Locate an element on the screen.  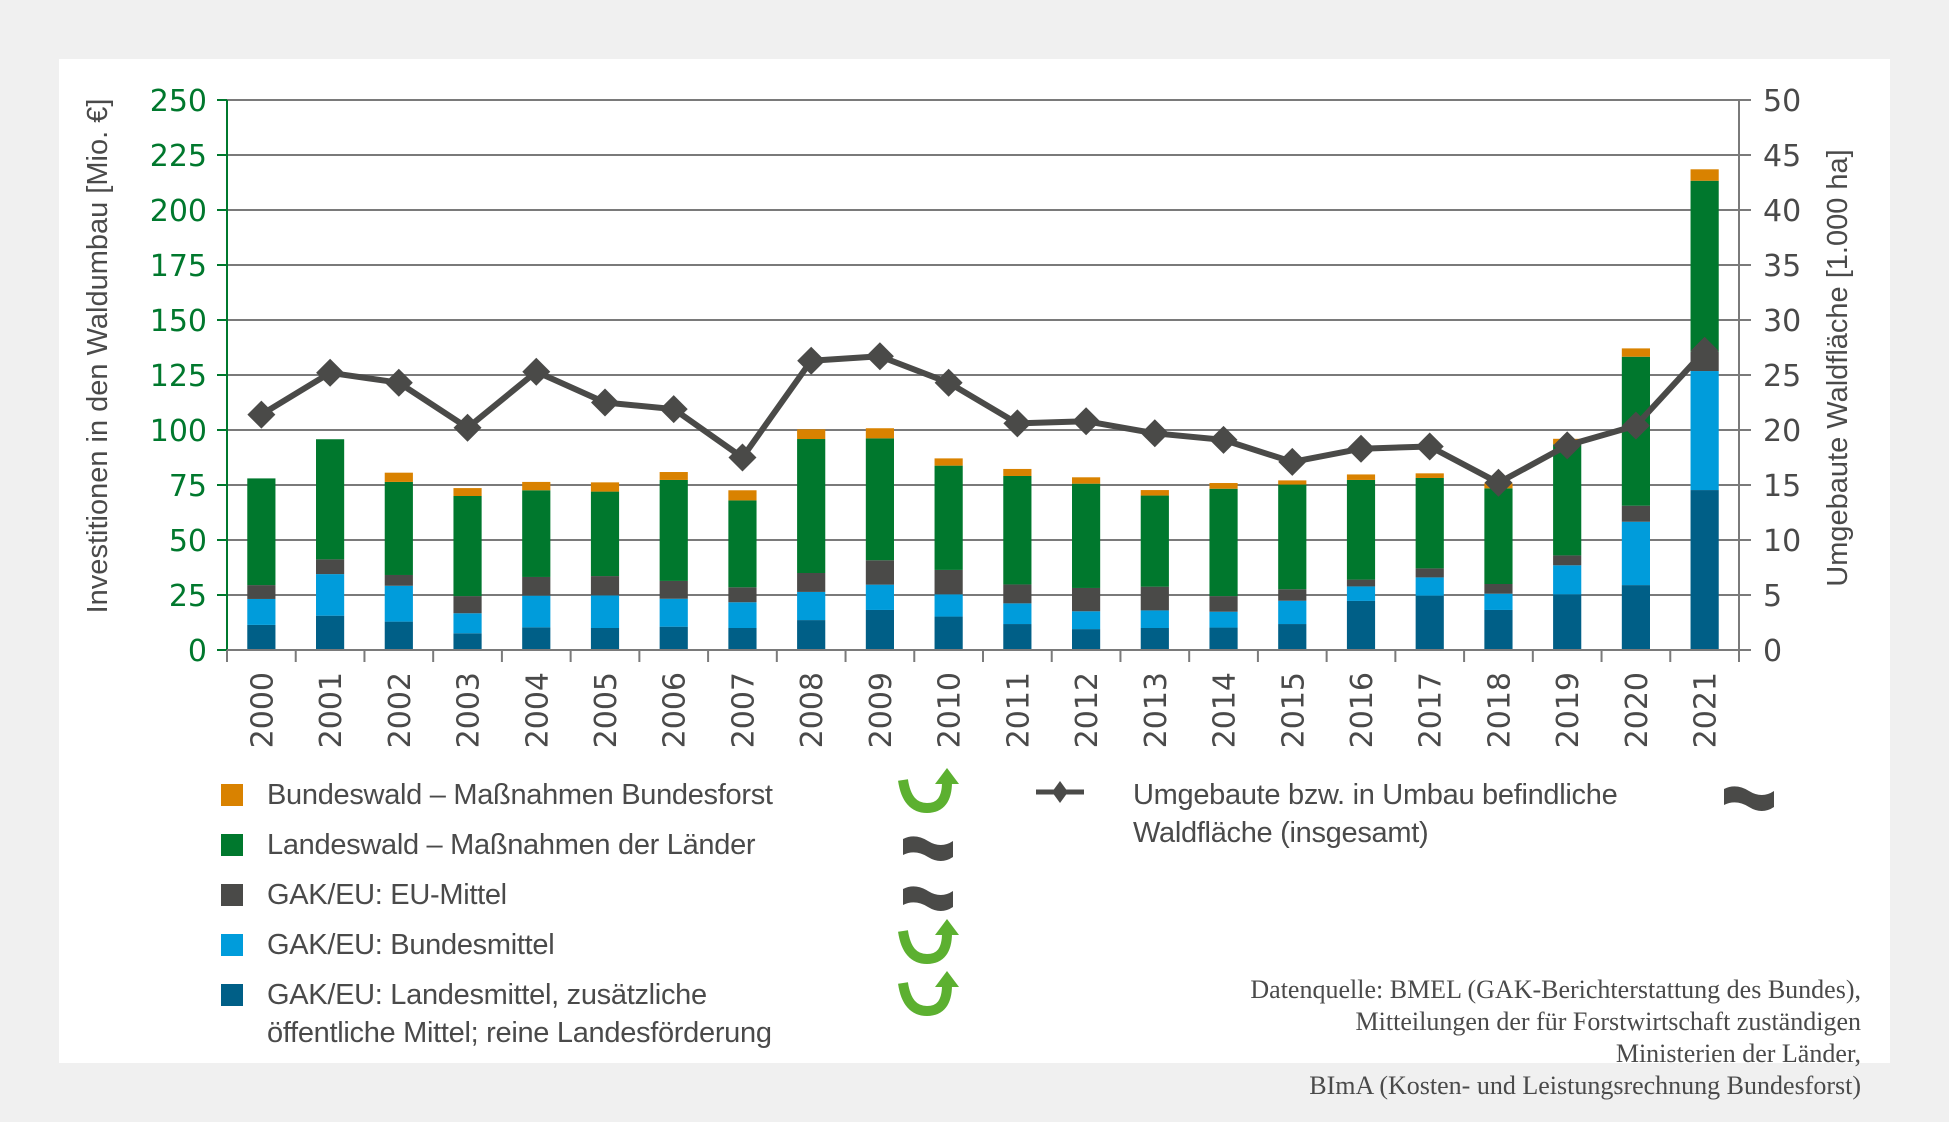
x-tick-label: 2021 is located at coordinates (1706, 710).